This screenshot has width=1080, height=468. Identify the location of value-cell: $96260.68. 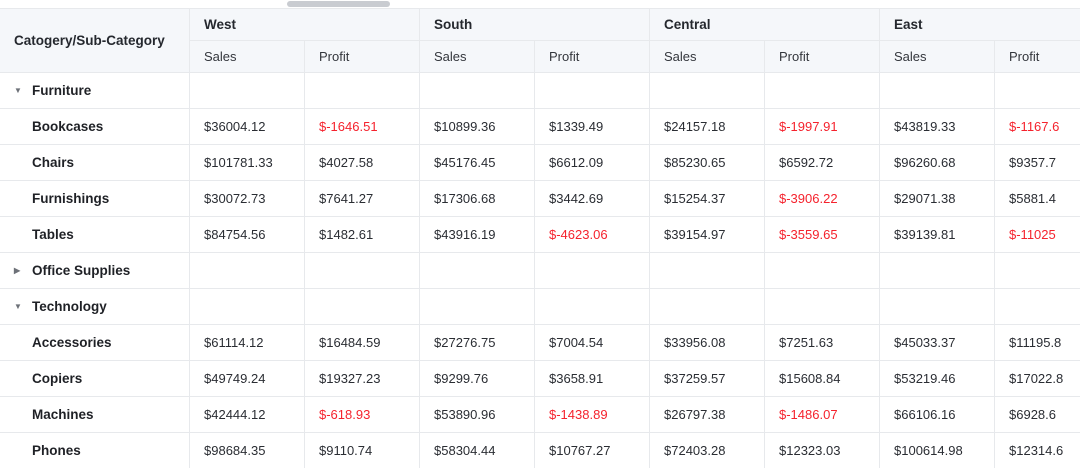
(937, 163).